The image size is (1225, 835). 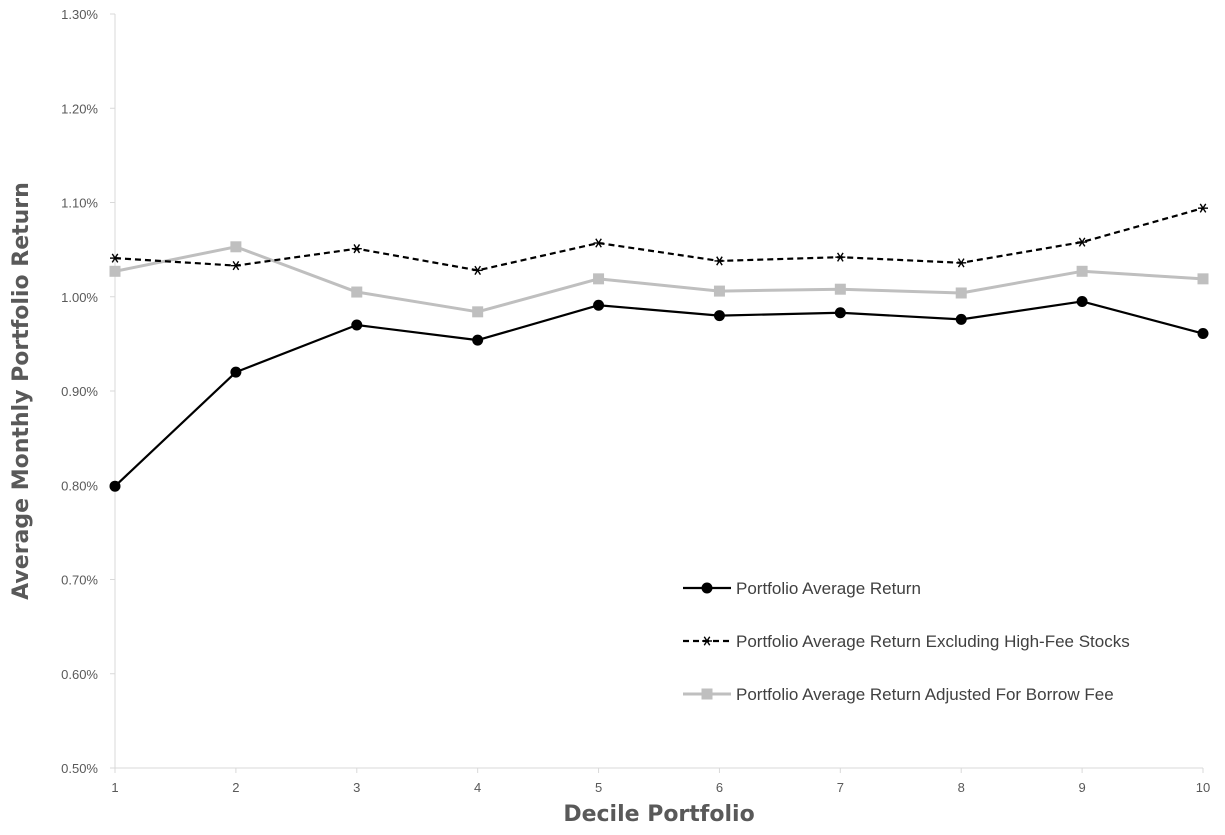 I want to click on x-tick-label: 2, so click(x=235, y=787).